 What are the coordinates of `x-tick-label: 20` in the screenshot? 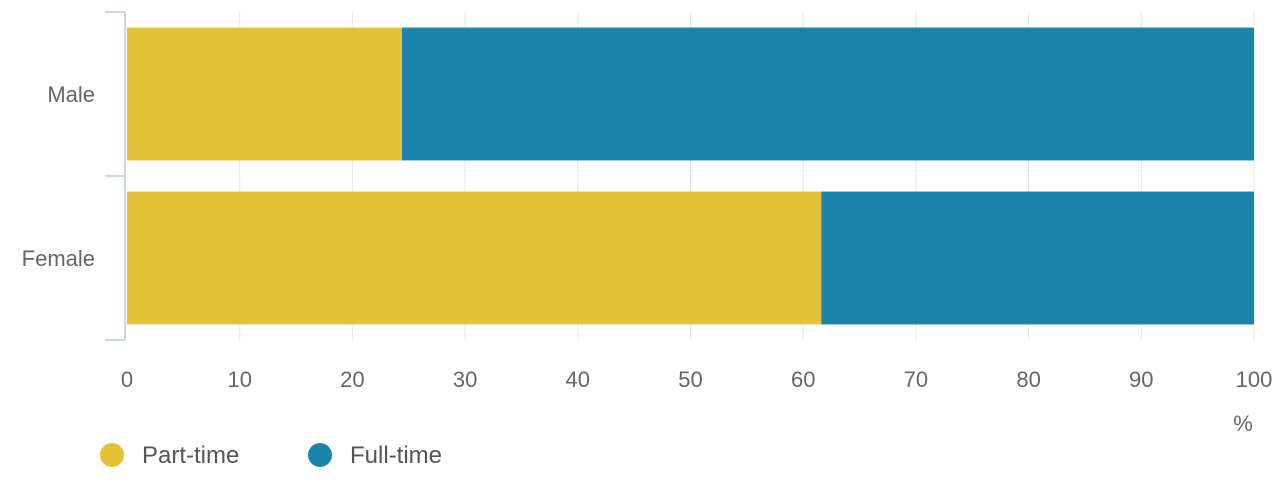 It's located at (352, 379).